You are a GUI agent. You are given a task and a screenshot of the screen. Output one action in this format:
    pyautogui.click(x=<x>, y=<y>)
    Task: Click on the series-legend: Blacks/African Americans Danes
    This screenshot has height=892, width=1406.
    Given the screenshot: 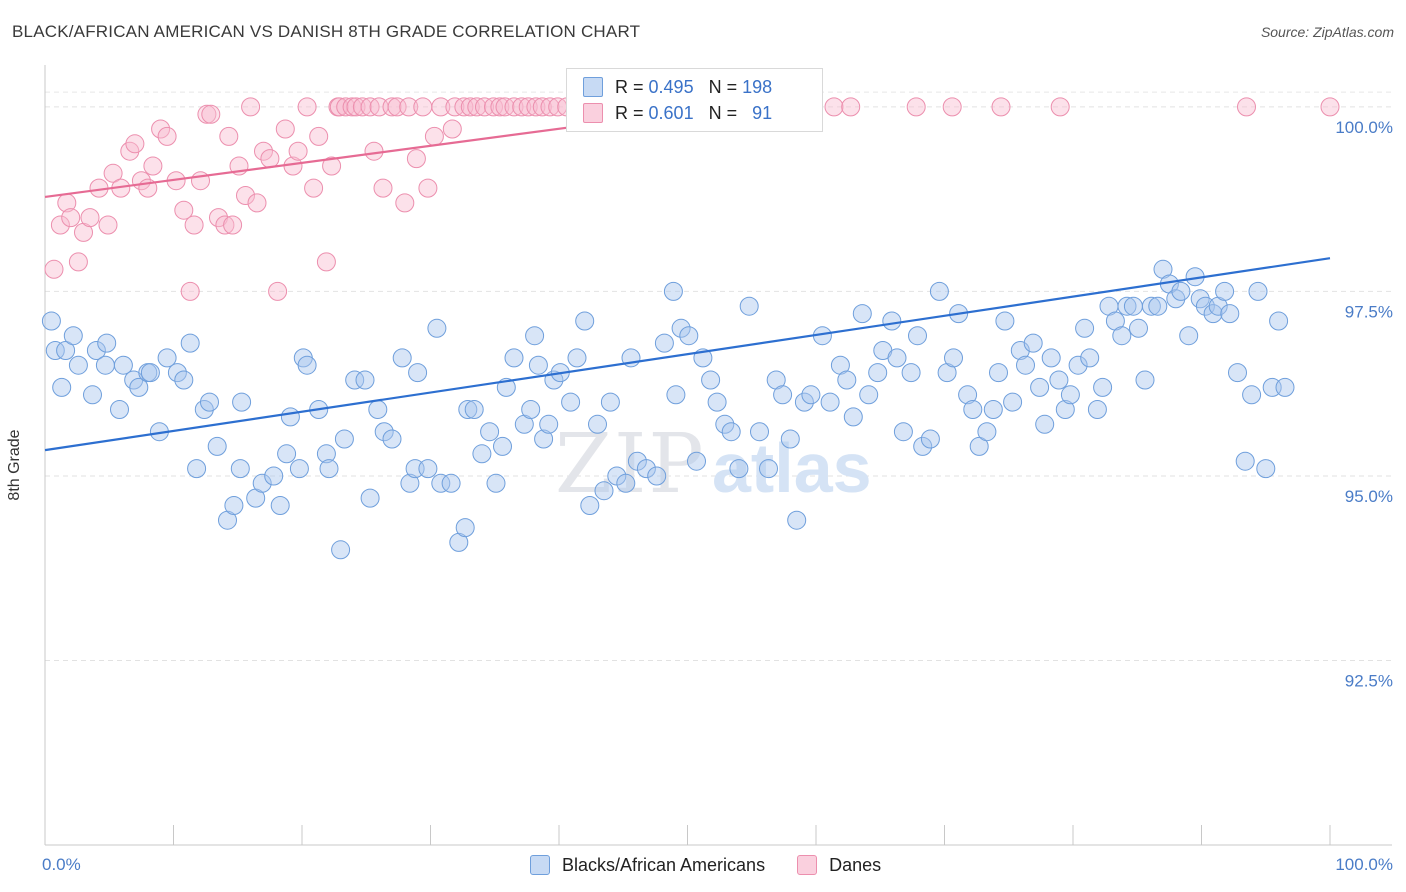 What is the action you would take?
    pyautogui.click(x=721, y=865)
    